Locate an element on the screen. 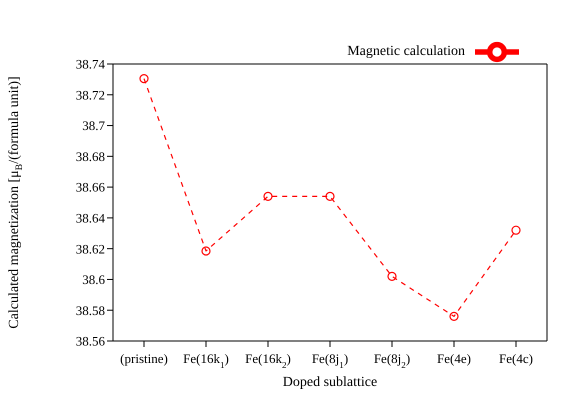 Image resolution: width=563 pixels, height=394 pixels. x-tick-label: (pristine) is located at coordinates (144, 358).